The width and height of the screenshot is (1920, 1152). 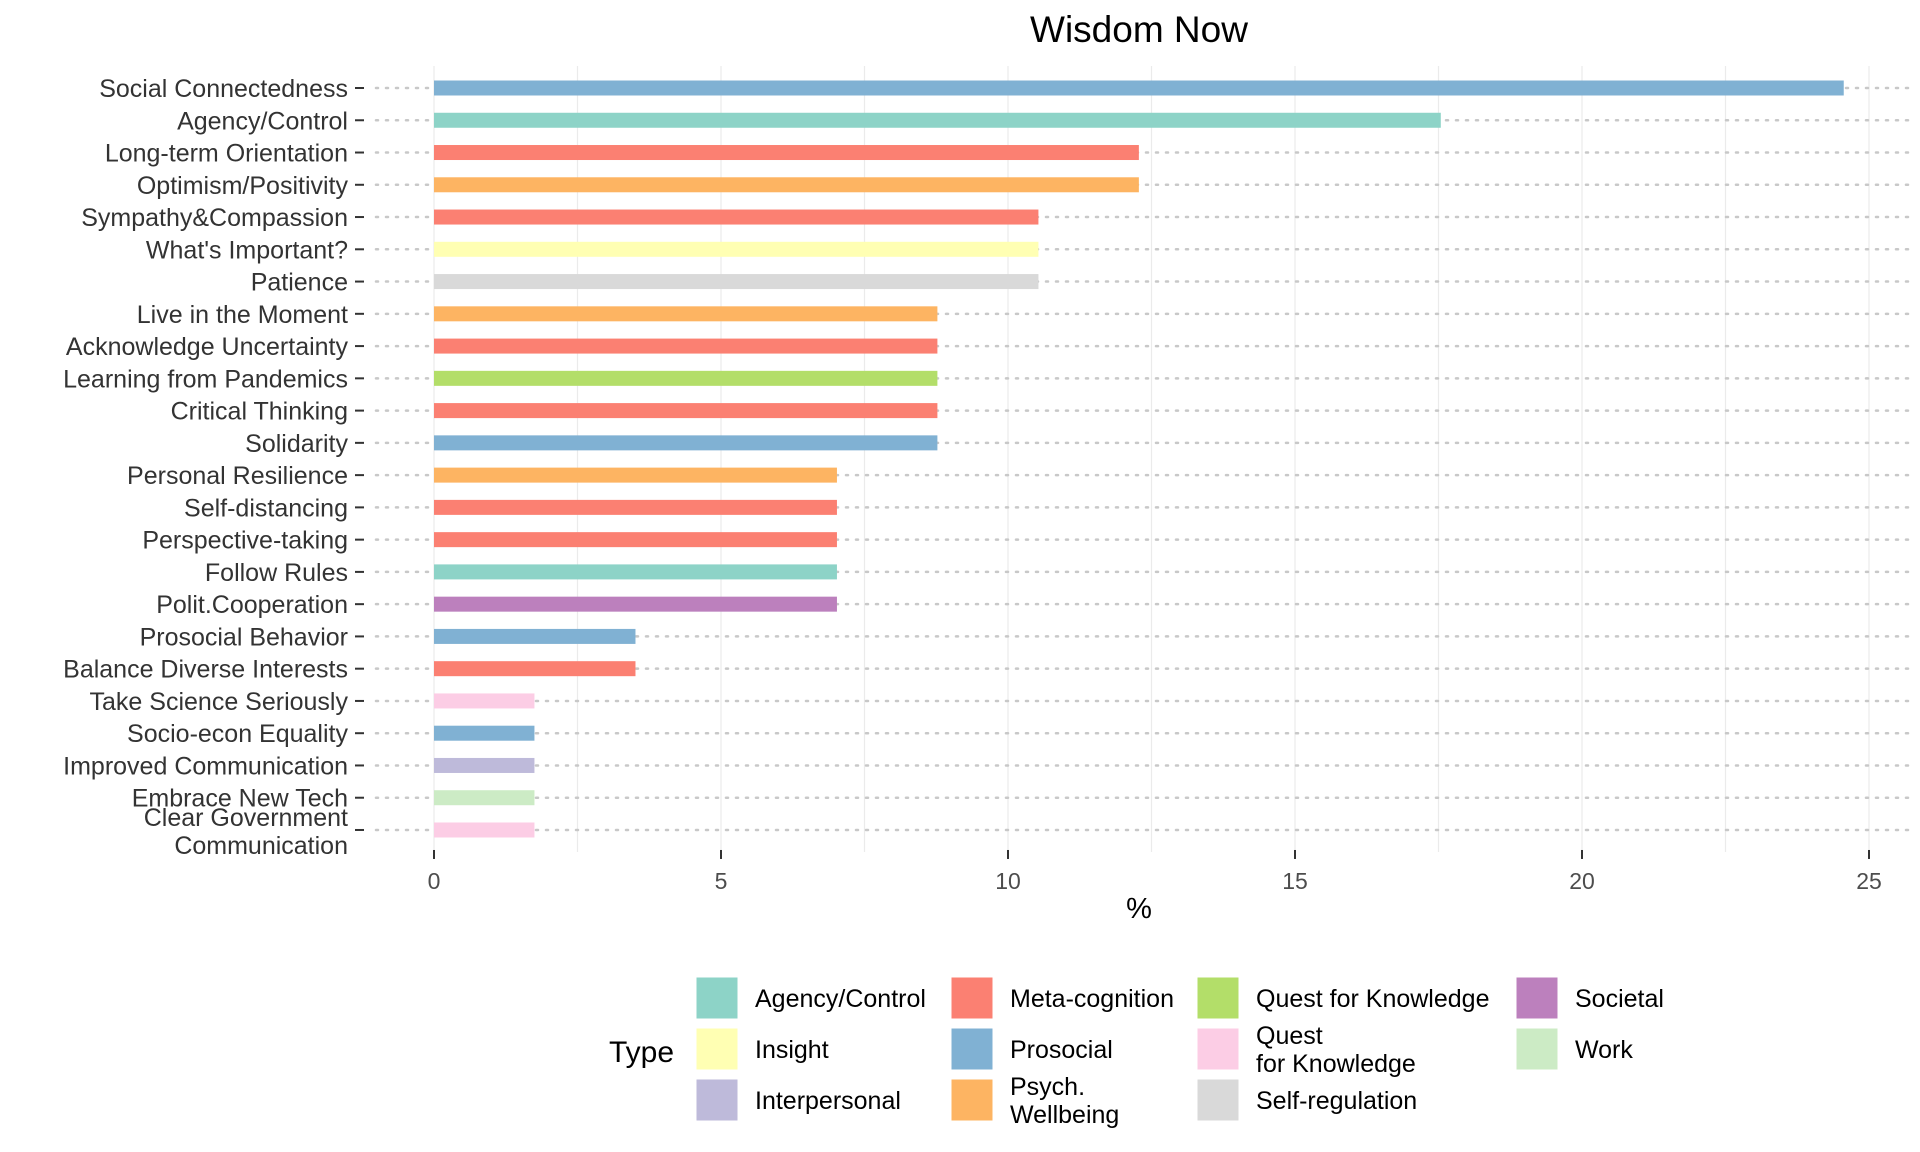 What do you see at coordinates (226, 154) in the screenshot?
I see `category-label: Long-term Orientation` at bounding box center [226, 154].